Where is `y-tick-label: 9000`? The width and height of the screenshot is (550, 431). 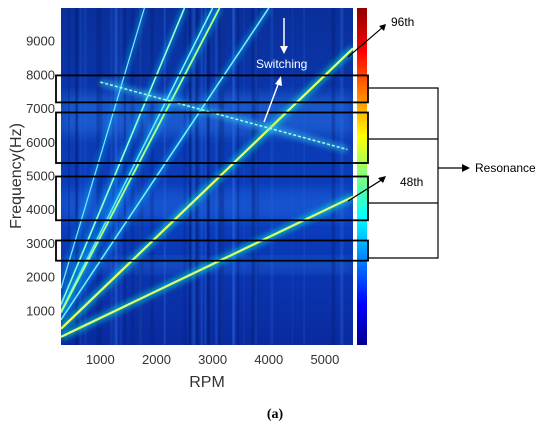
y-tick-label: 9000 is located at coordinates (40, 41).